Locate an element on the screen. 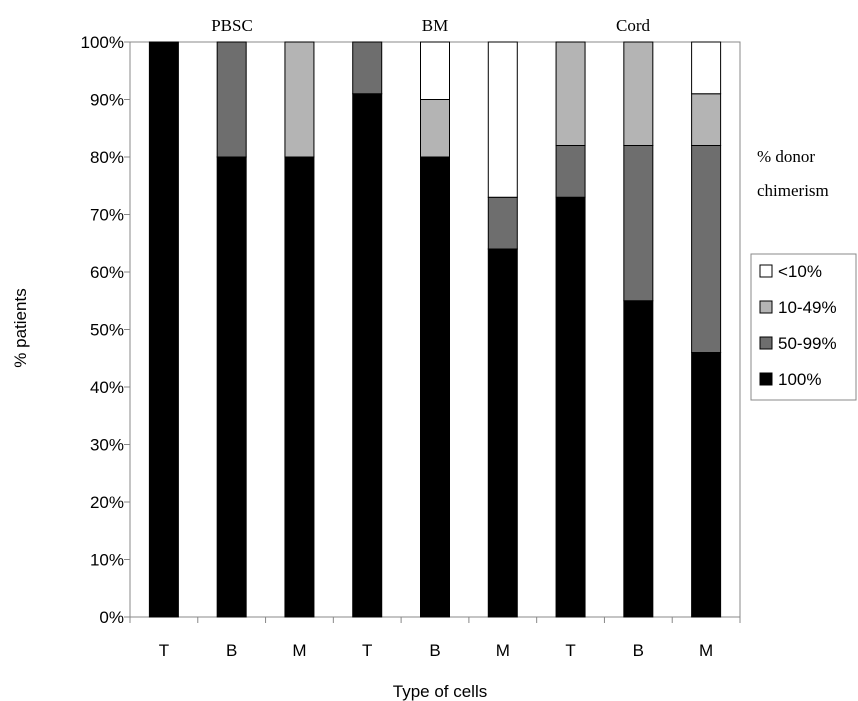 This screenshot has height=701, width=858. y-axis-ticks: 0% 10% 20% 30% 40% 50% 60% 70% 80% 90% 100% is located at coordinates (105, 330).